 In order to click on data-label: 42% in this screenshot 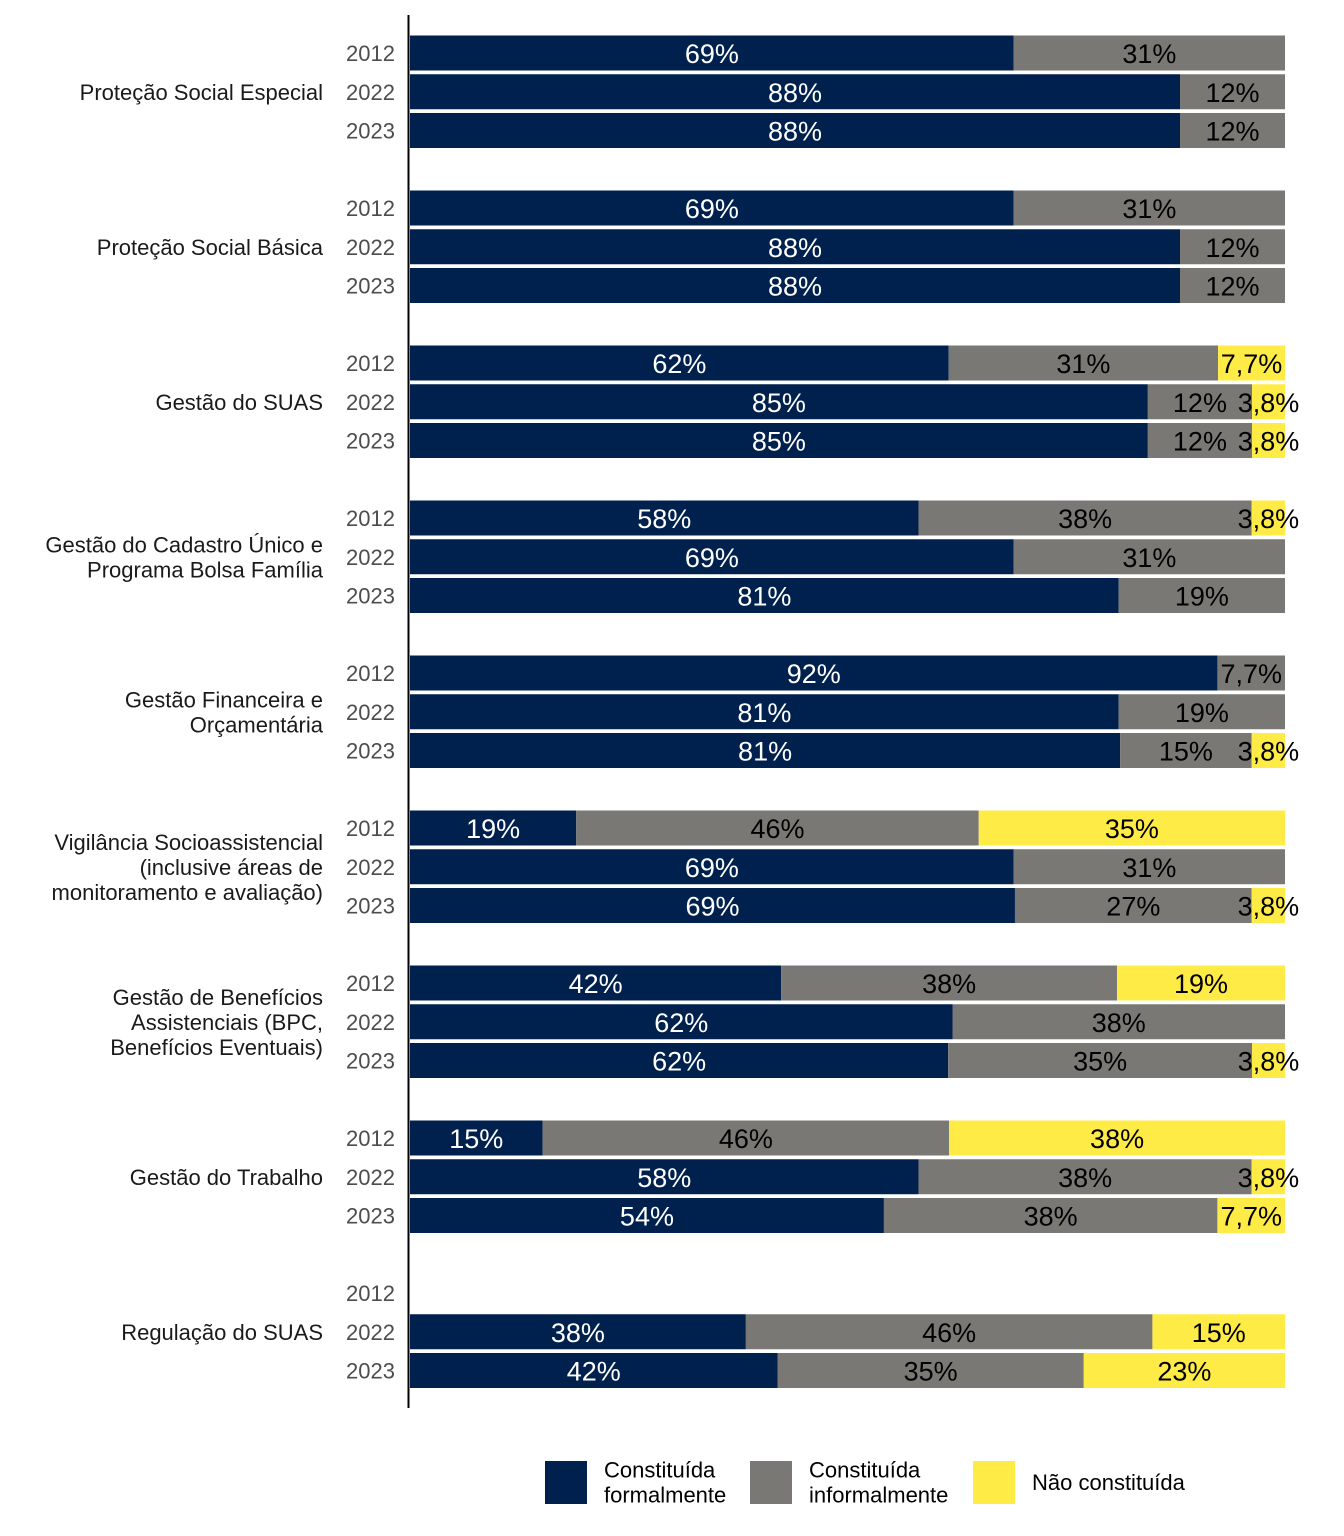, I will do `click(596, 984)`.